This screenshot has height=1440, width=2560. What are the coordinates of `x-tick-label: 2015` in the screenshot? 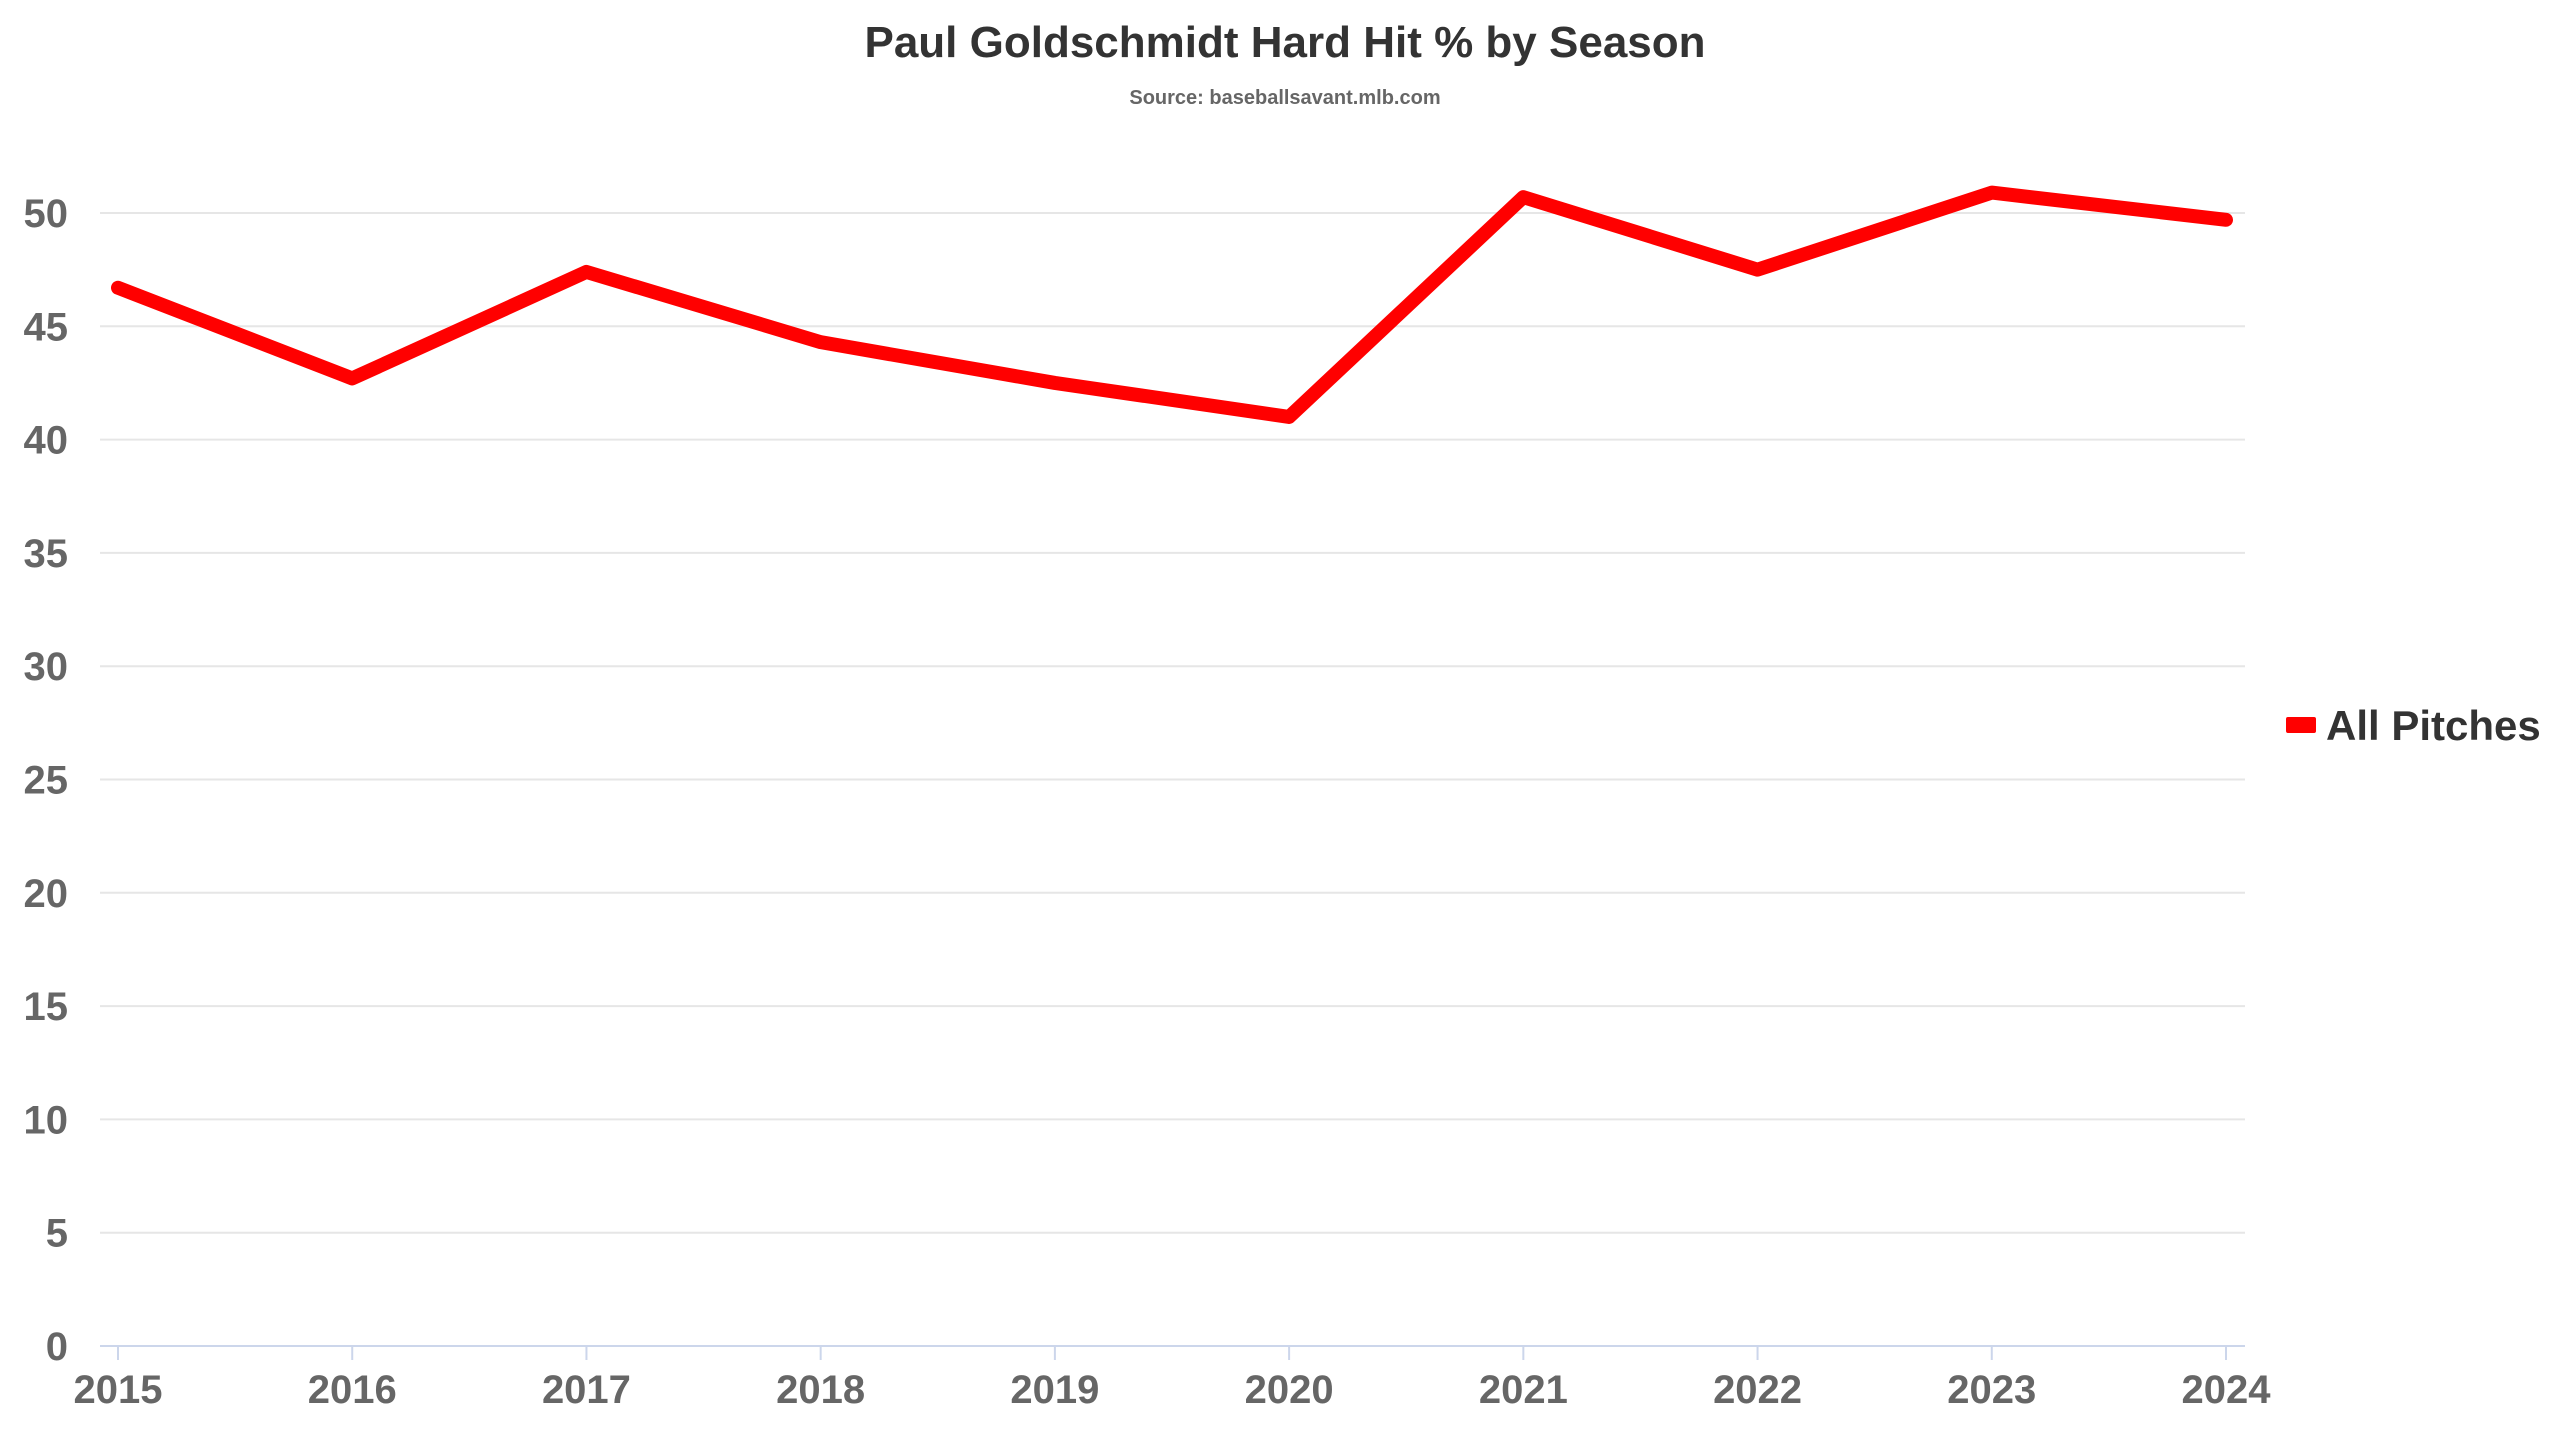 It's located at (118, 1390).